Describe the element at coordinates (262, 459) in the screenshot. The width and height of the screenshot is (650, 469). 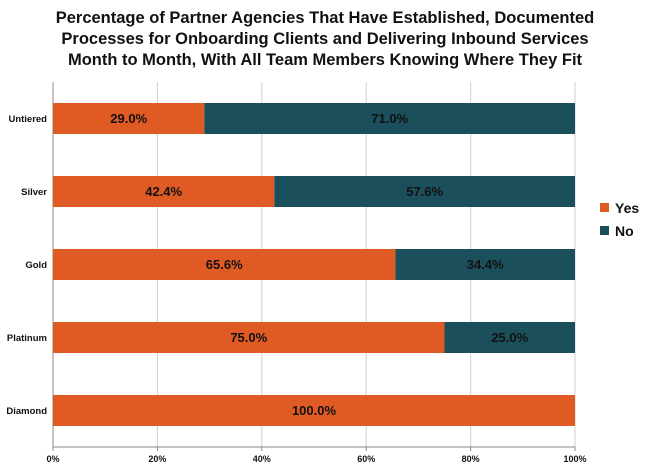
I see `x-tick-label: 40%` at that location.